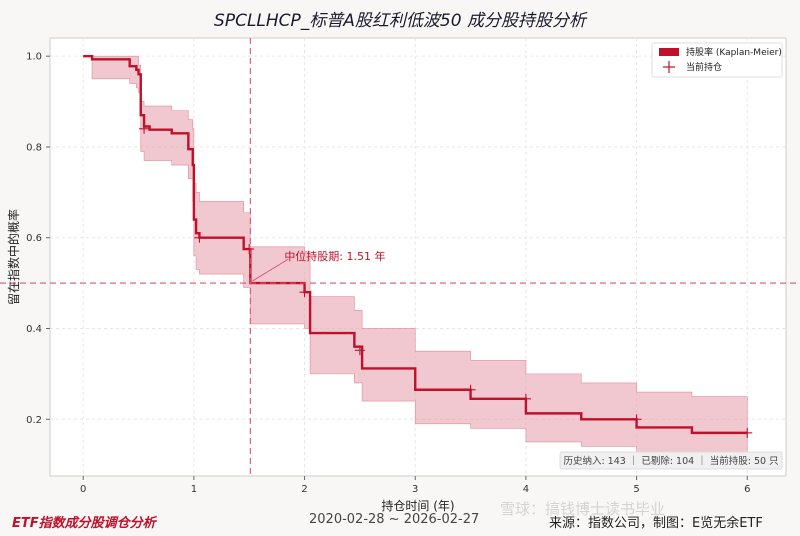 Image resolution: width=800 pixels, height=536 pixels. Describe the element at coordinates (656, 523) in the screenshot. I see `footer-source: 来源：指数公司，制图：E览无余ETF` at that location.